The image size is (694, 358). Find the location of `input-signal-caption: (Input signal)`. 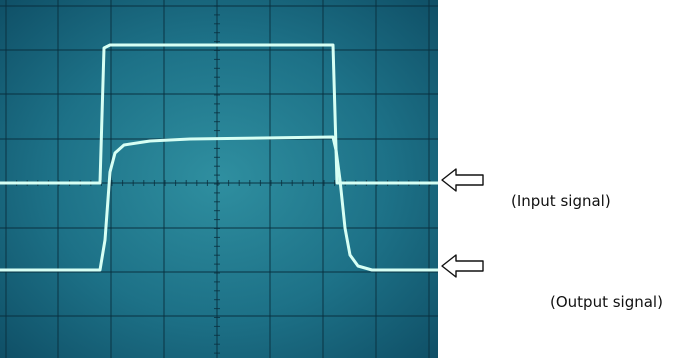

input-signal-caption: (Input signal) is located at coordinates (561, 201).